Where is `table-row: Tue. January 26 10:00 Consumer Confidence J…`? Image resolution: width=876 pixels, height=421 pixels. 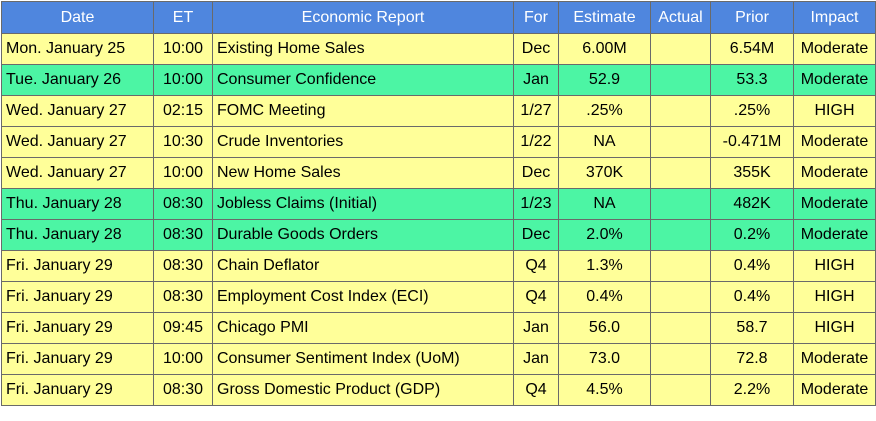 table-row: Tue. January 26 10:00 Consumer Confidence J… is located at coordinates (438, 80).